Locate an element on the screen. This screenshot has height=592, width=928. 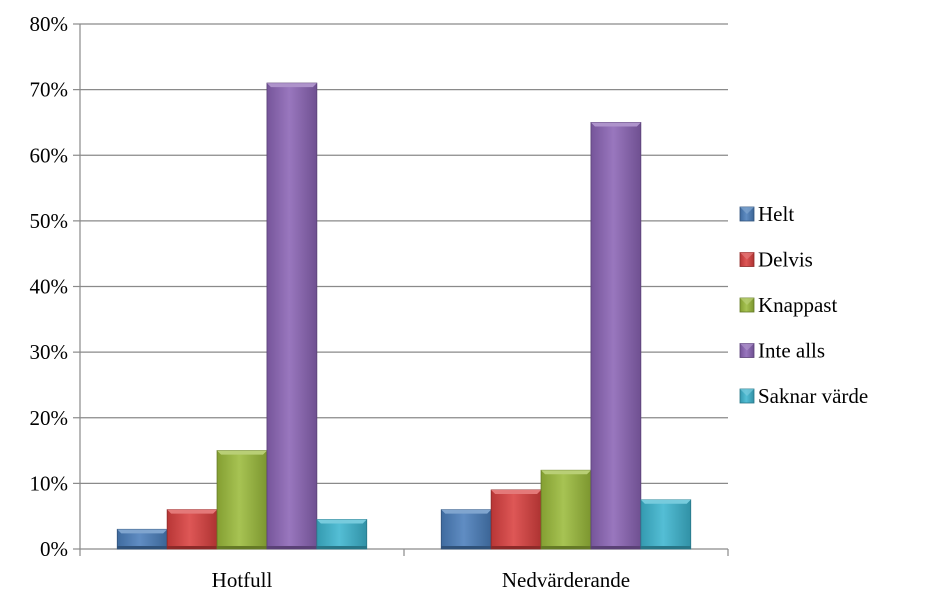
legend-label: Knappast is located at coordinates (797, 305).